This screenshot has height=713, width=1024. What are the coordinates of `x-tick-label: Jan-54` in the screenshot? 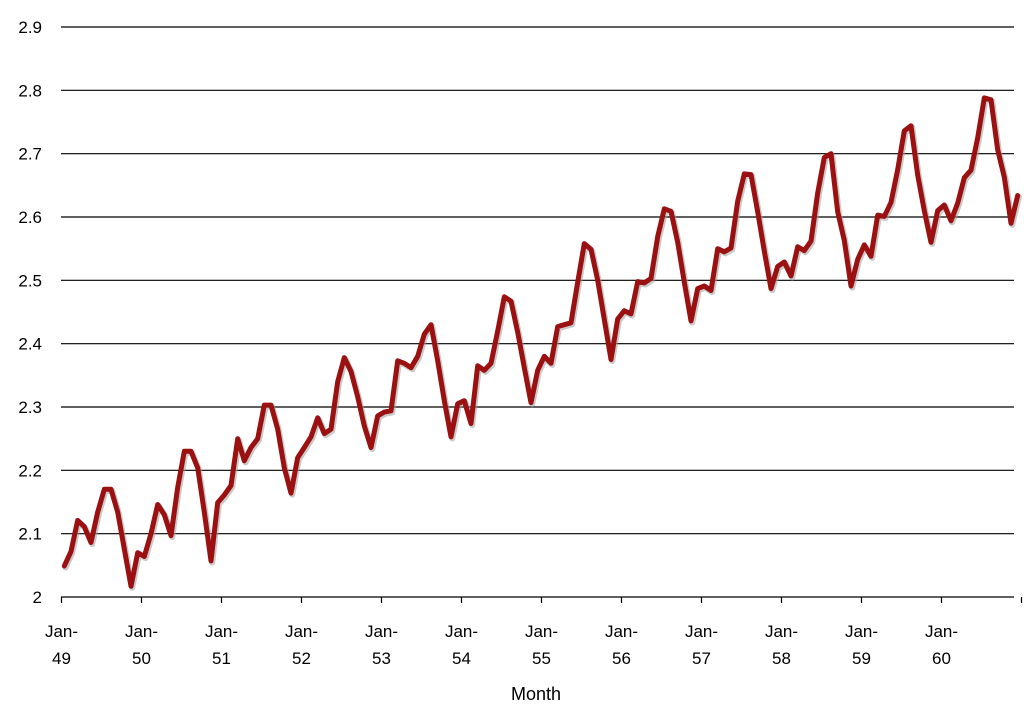 It's located at (461, 645).